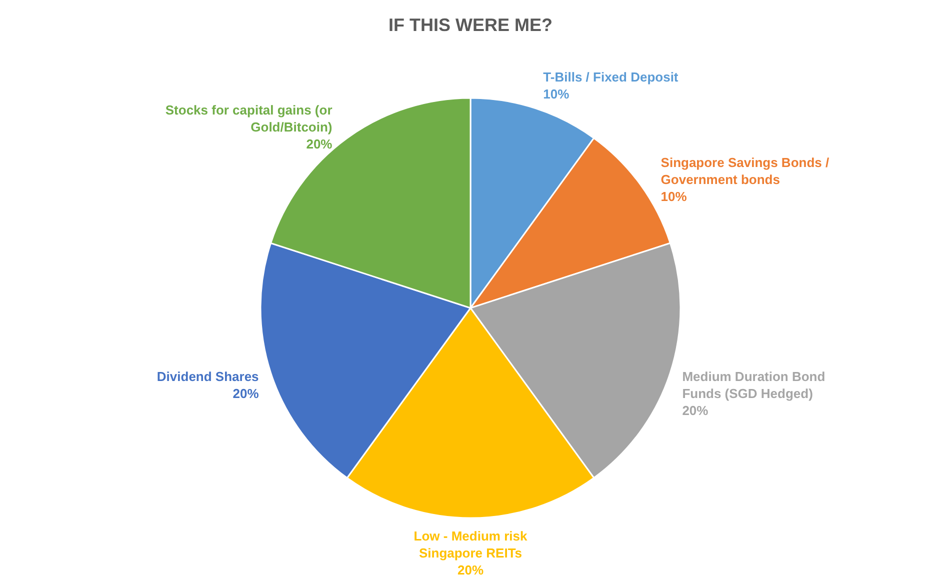 The image size is (941, 586). What do you see at coordinates (611, 76) in the screenshot?
I see `slice-label: T-Bills / Fixed Deposit` at bounding box center [611, 76].